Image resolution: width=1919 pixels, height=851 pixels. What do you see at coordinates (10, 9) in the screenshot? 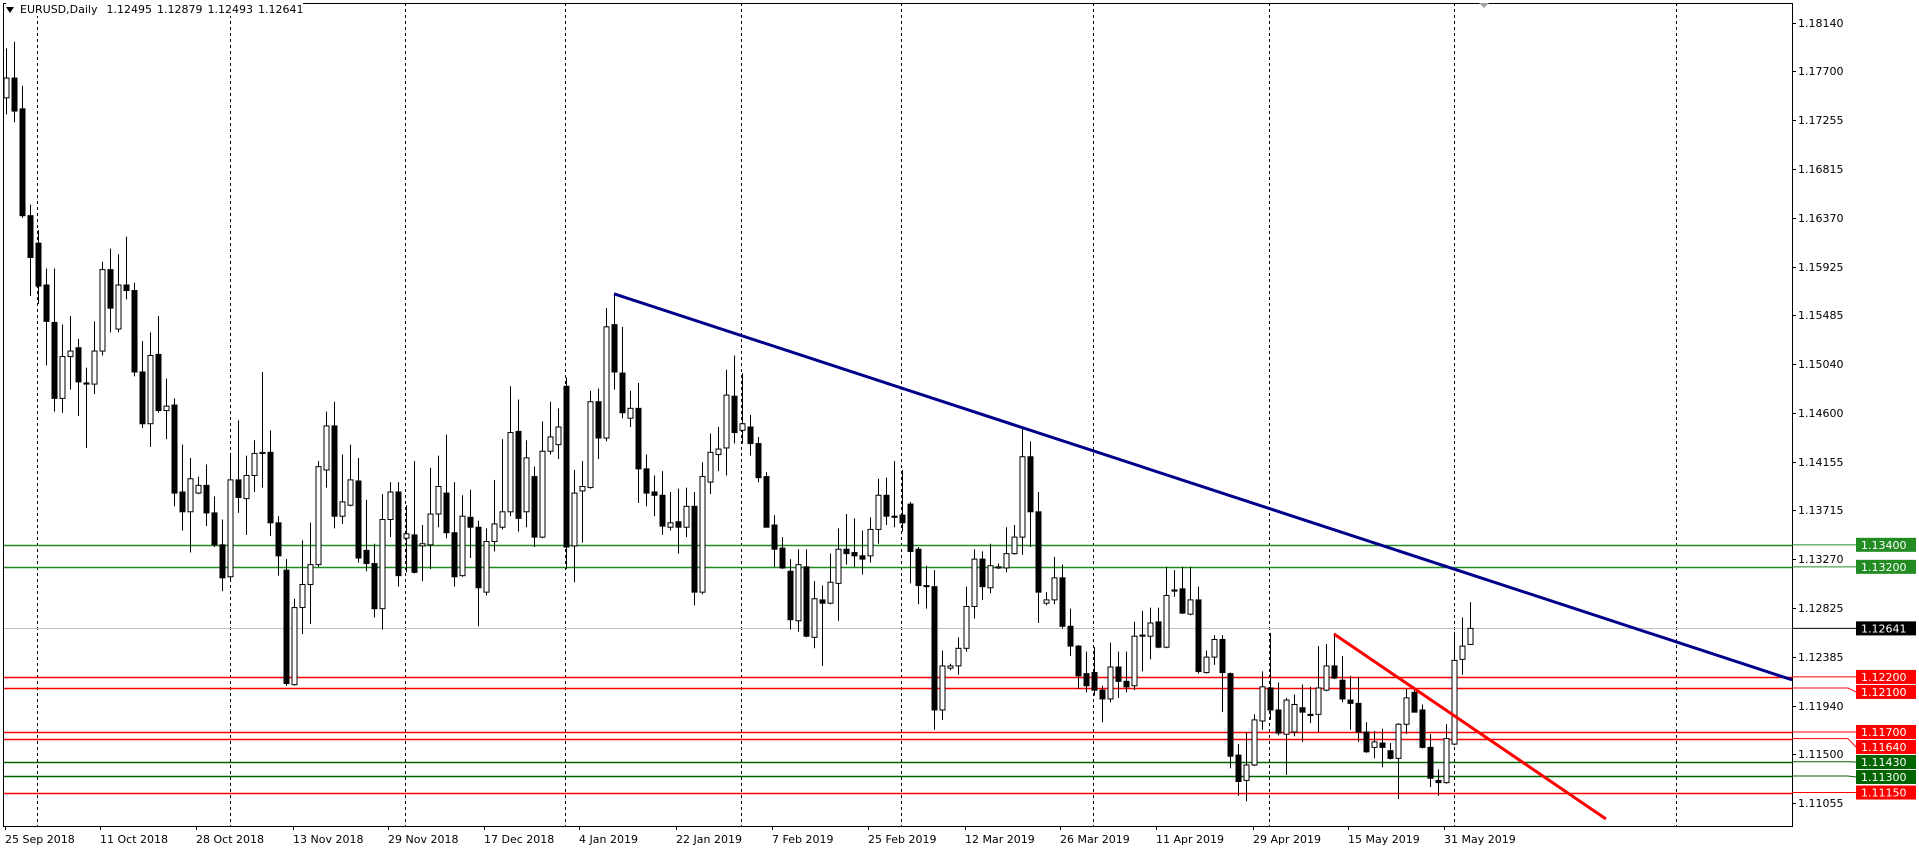
I see `collapse-triangle-icon` at bounding box center [10, 9].